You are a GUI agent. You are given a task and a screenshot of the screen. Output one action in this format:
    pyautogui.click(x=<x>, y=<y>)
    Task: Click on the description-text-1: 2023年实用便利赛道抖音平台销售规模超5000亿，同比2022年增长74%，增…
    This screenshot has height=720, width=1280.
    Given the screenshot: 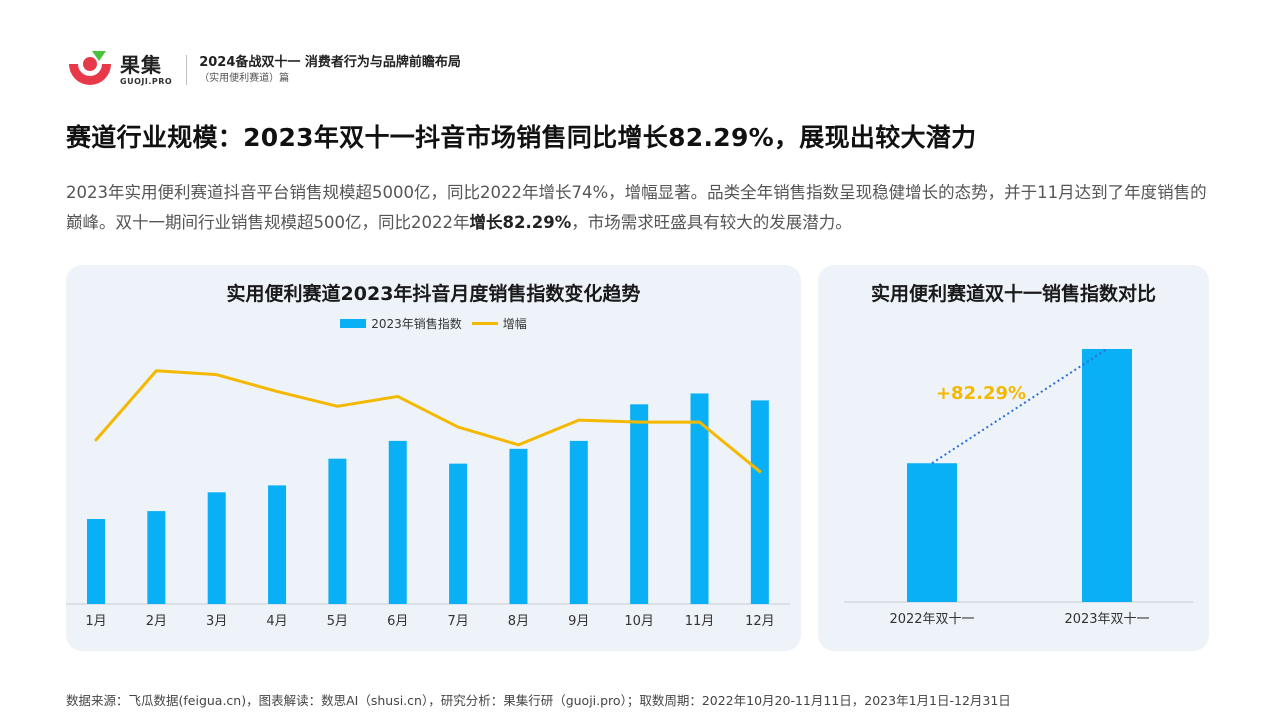 What is the action you would take?
    pyautogui.click(x=636, y=207)
    